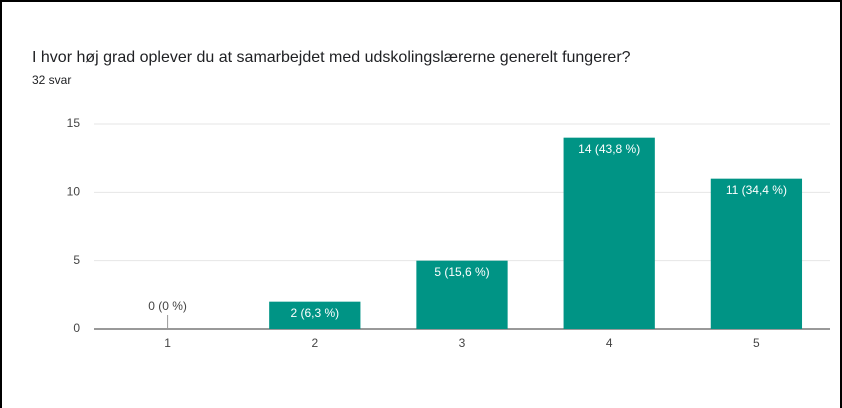  What do you see at coordinates (74, 192) in the screenshot?
I see `y-tick-label: 10` at bounding box center [74, 192].